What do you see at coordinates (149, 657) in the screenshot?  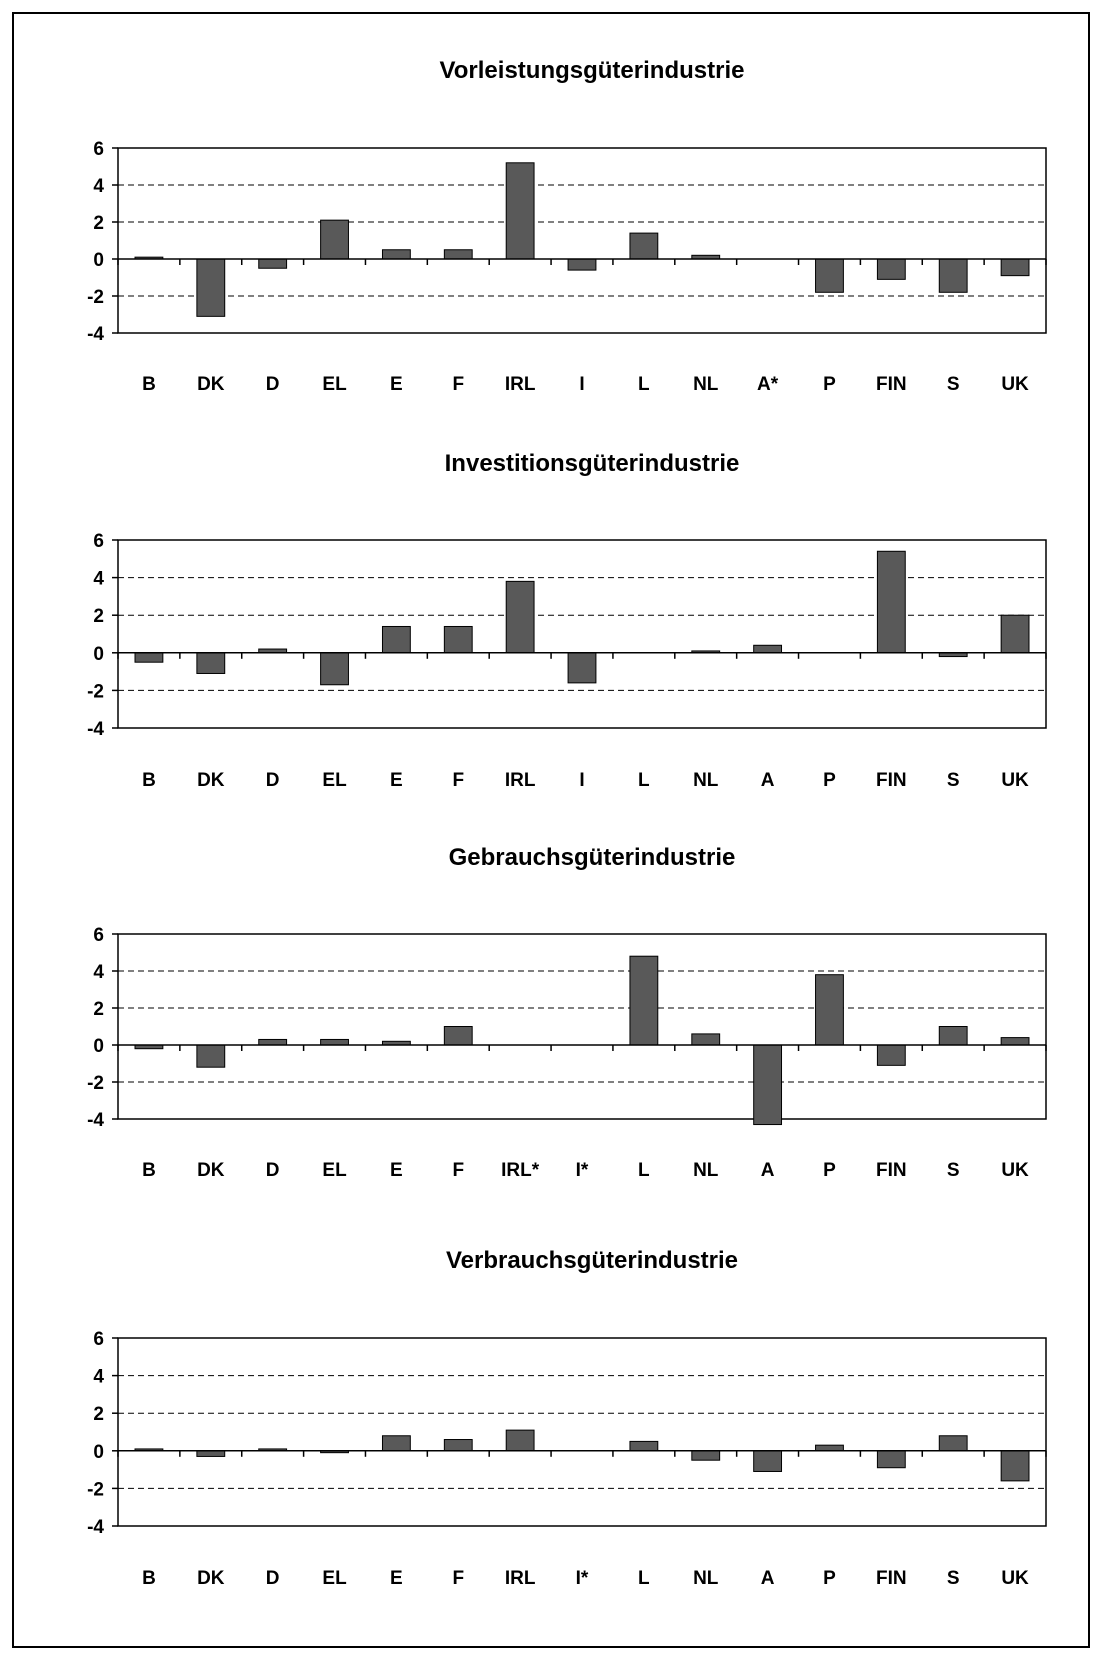 I see `bar-B` at bounding box center [149, 657].